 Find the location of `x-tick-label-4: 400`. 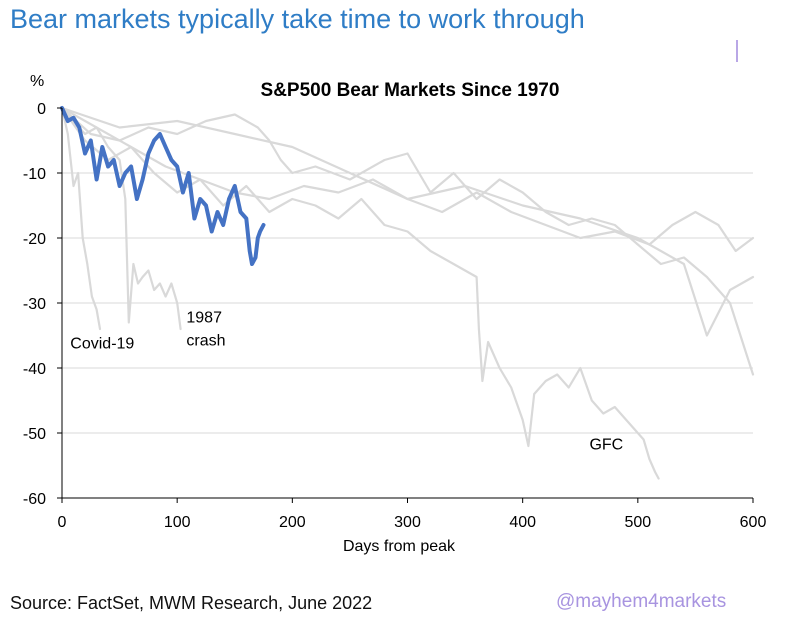

x-tick-label-4: 400 is located at coordinates (522, 522).